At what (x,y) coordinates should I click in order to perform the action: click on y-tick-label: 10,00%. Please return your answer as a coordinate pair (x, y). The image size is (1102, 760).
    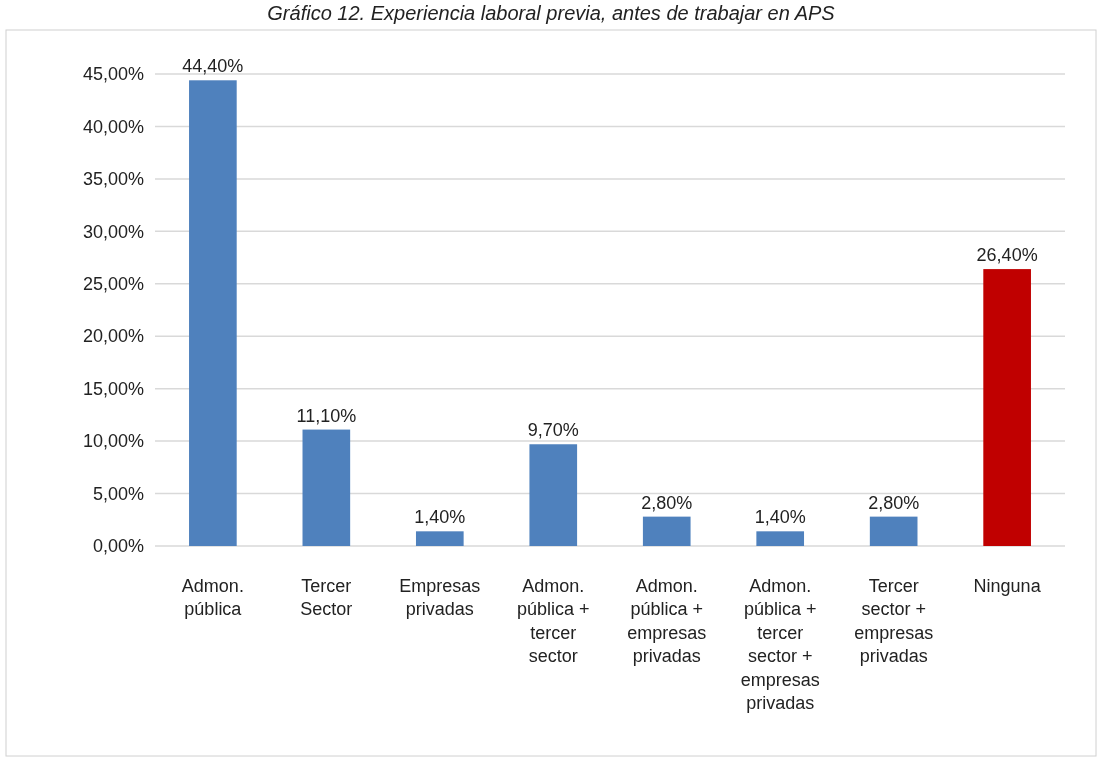
    Looking at the image, I should click on (113, 441).